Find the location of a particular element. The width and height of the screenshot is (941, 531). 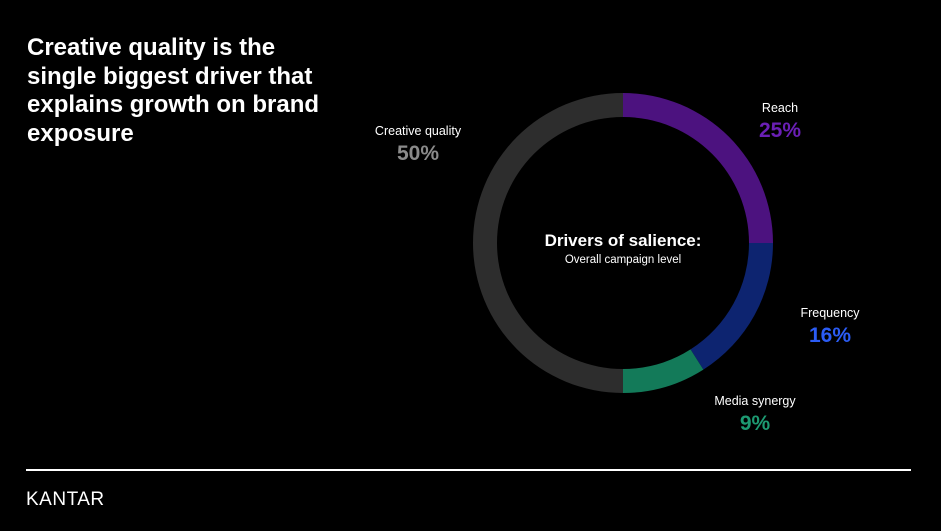

chart-subtitle: Overall campaign level is located at coordinates (623, 260).